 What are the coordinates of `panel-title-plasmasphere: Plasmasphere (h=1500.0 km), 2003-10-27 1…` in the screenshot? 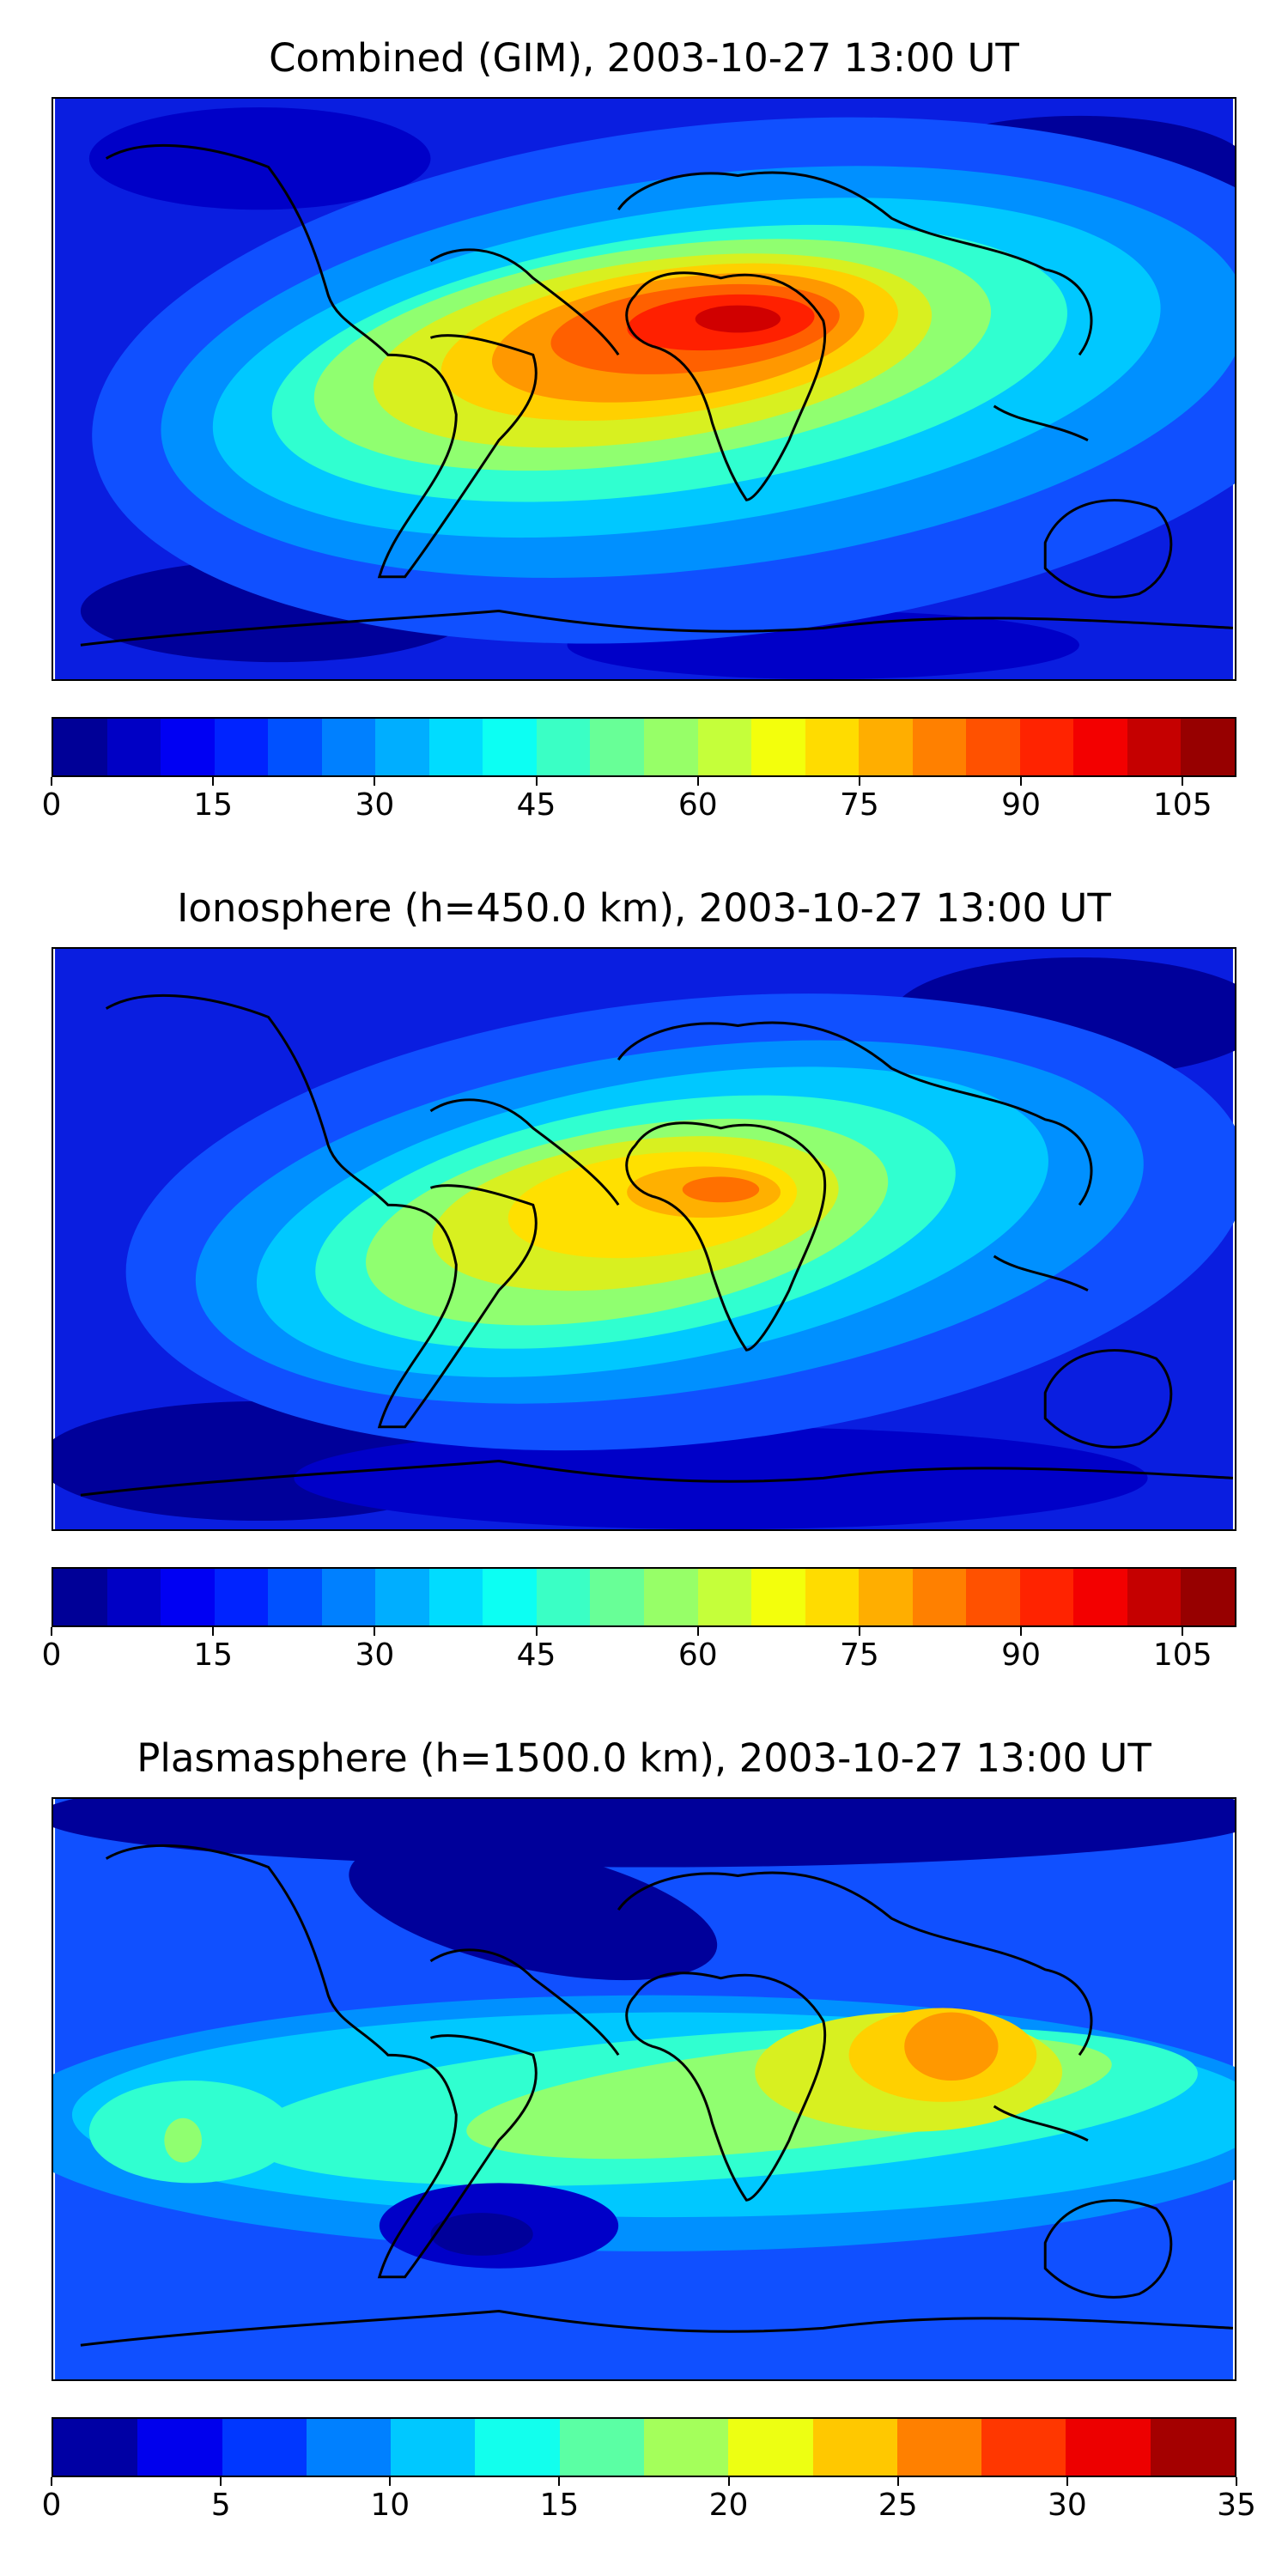 It's located at (644, 1758).